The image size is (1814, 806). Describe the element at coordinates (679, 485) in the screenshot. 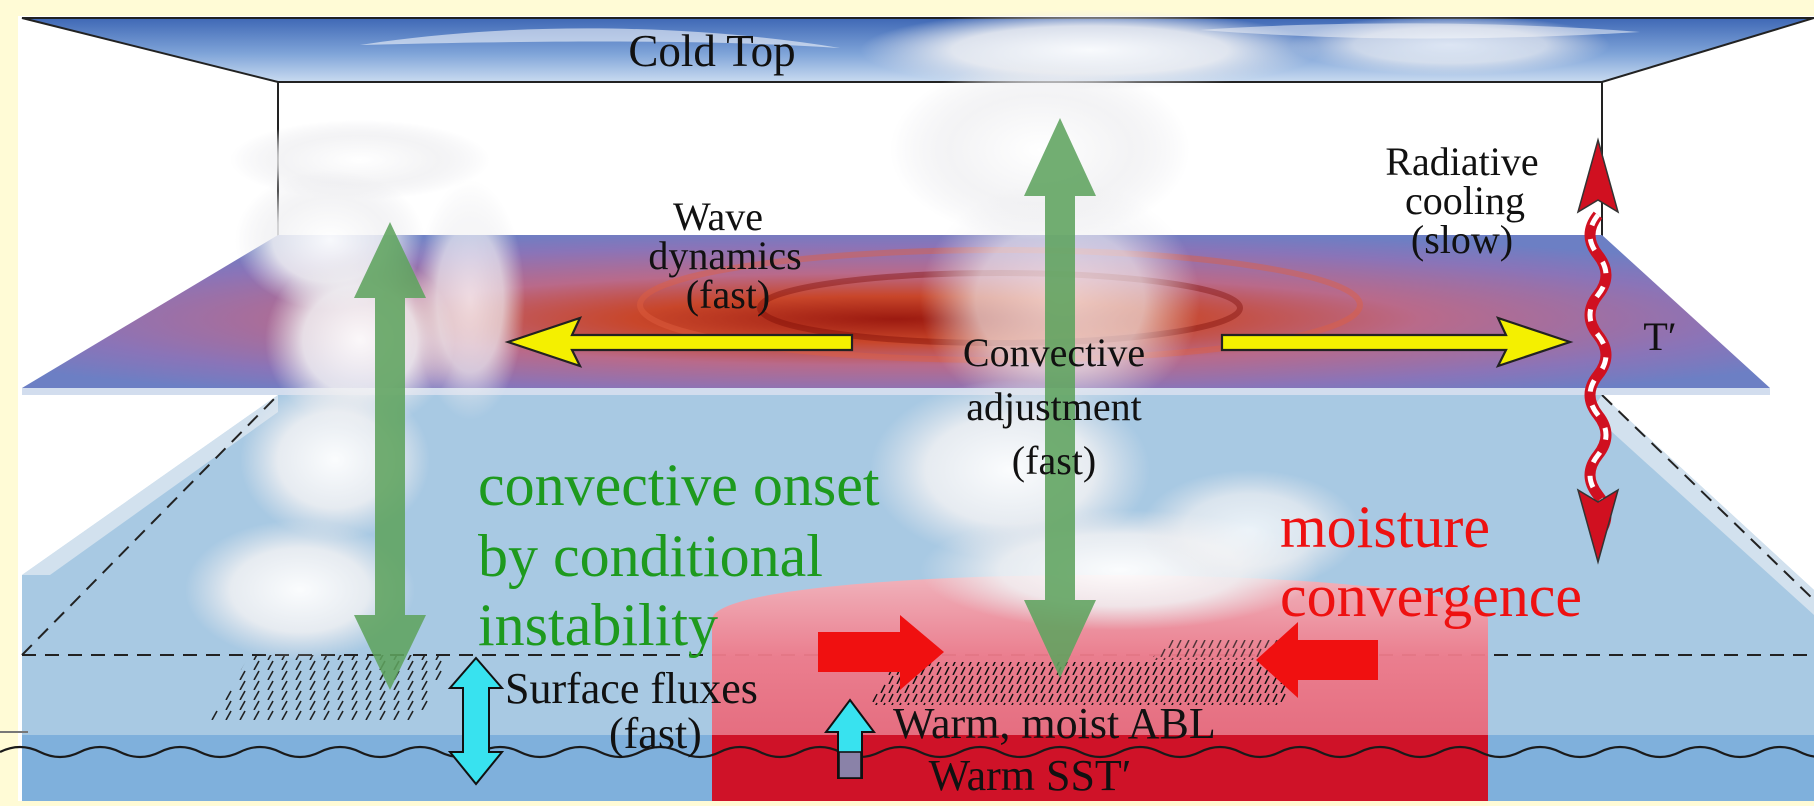

I see `onset-line-1: convective onset` at that location.